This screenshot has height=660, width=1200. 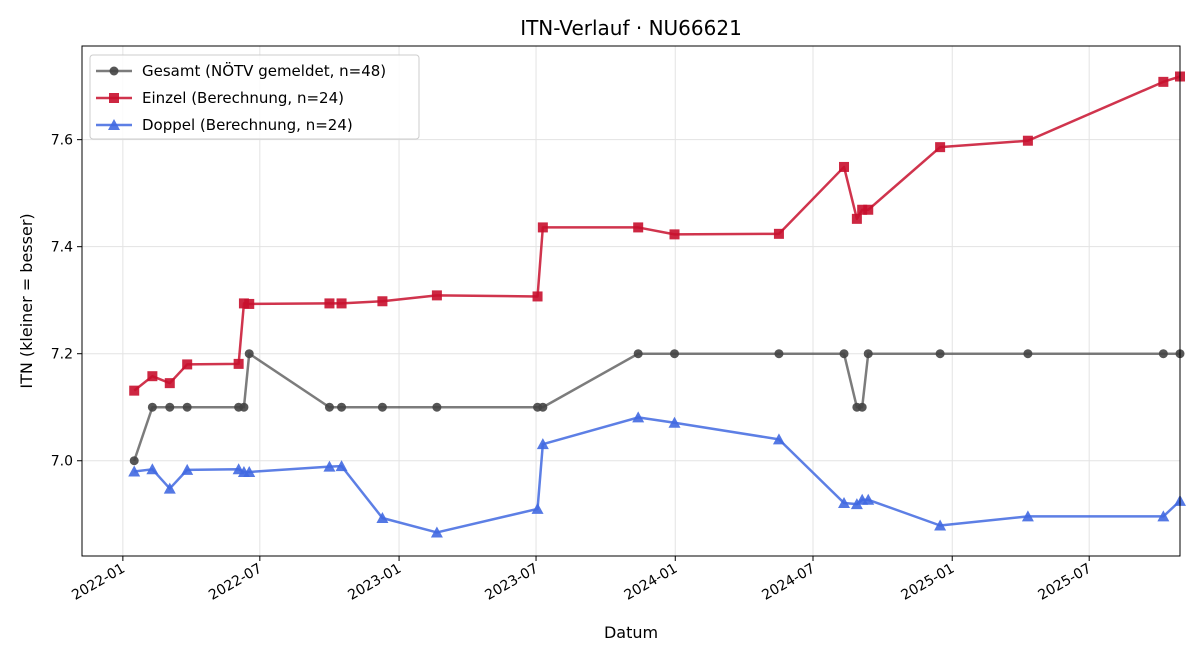 What do you see at coordinates (631, 28) in the screenshot?
I see `chart-title: ITN-Verlauf · NU66621` at bounding box center [631, 28].